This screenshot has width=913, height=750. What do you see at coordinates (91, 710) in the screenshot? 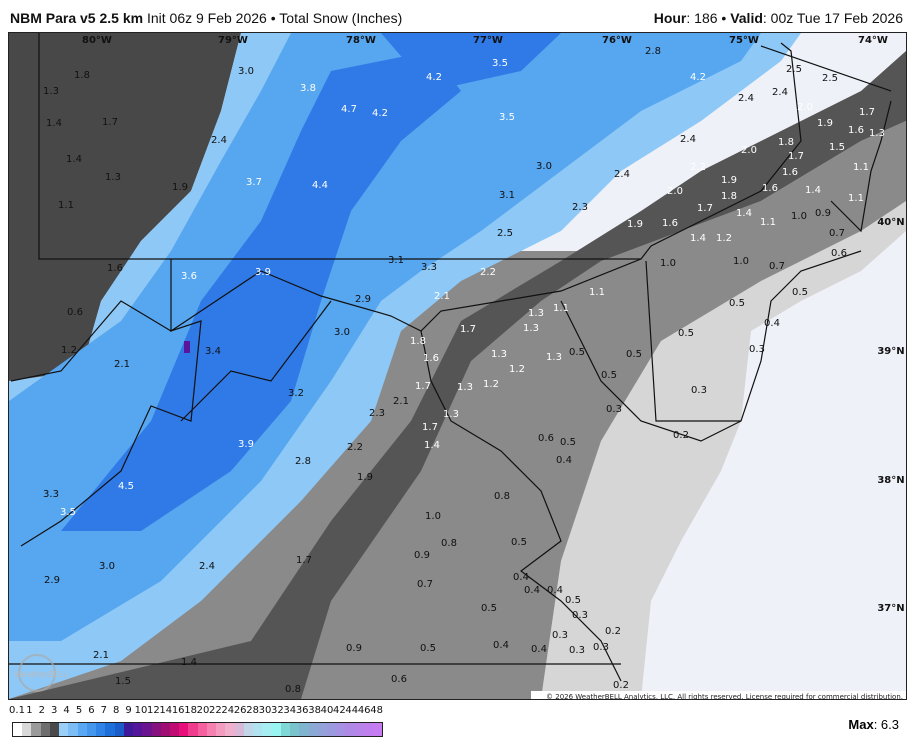
I see `legend-tick-label: 6` at bounding box center [91, 710].